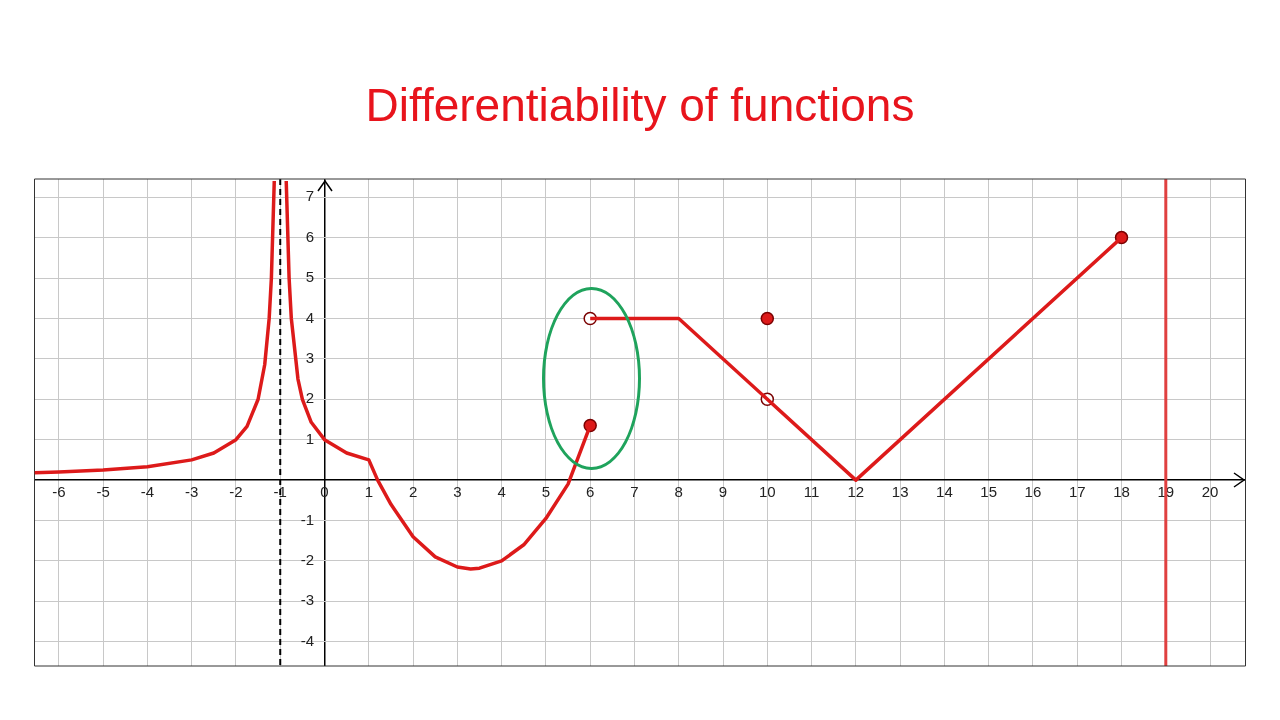 This screenshot has width=1280, height=720. What do you see at coordinates (315, 357) in the screenshot?
I see `y-tick-label: 3` at bounding box center [315, 357].